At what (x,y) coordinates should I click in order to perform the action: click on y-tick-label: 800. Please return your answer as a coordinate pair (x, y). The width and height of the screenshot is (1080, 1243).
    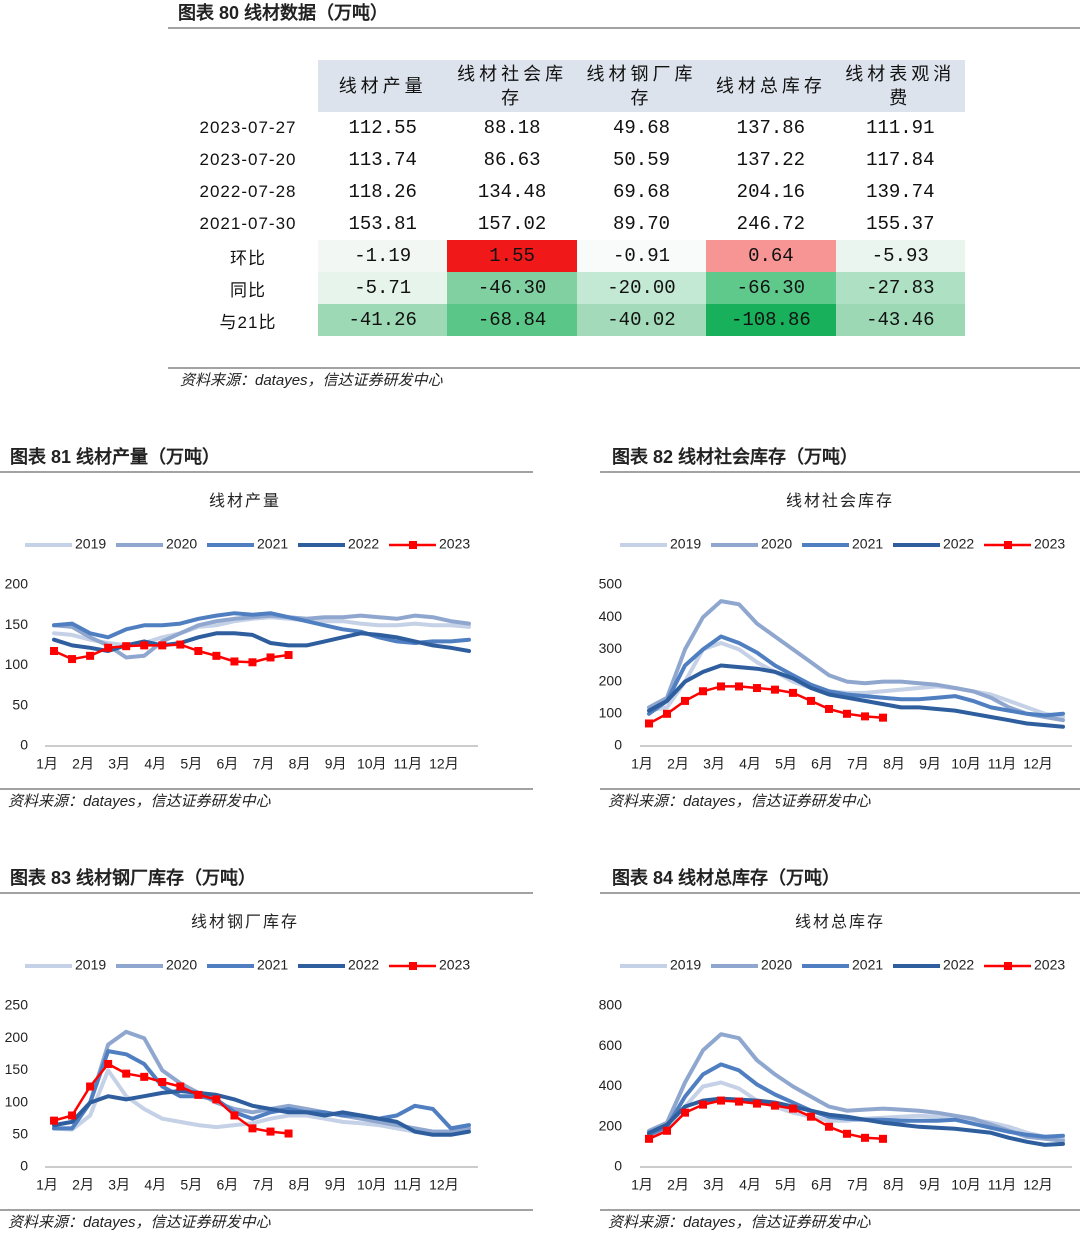
    Looking at the image, I should click on (611, 1005).